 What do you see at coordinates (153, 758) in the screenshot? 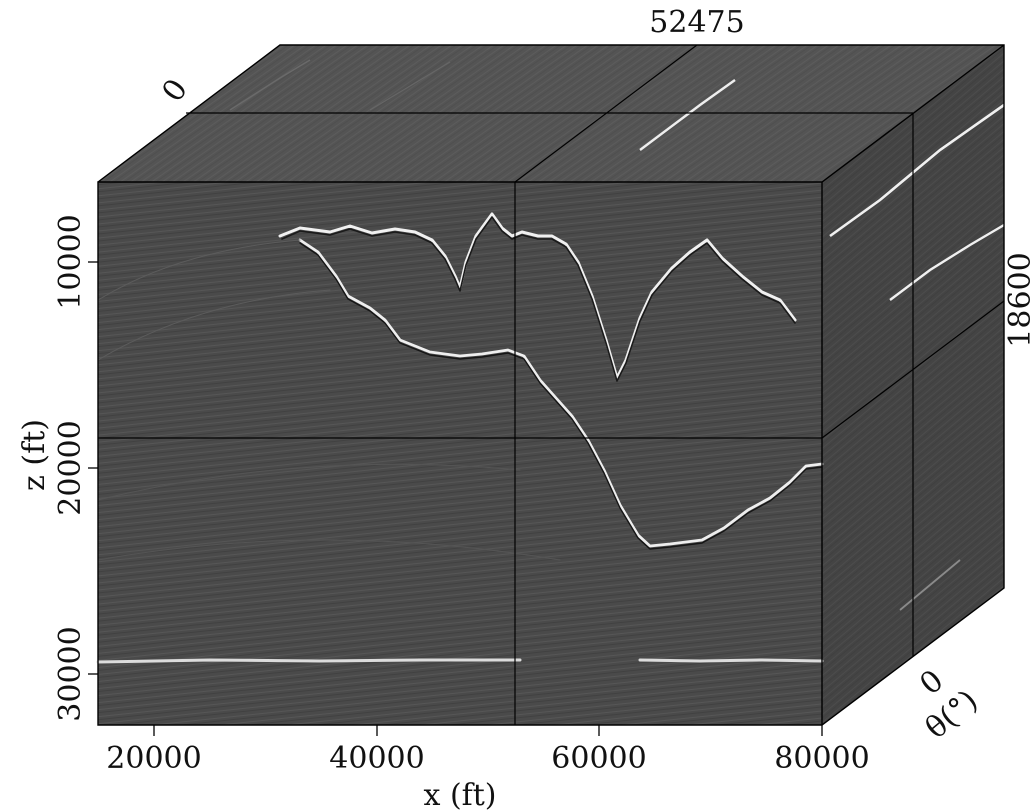
I see `x-tick-label-20000: 20000` at bounding box center [153, 758].